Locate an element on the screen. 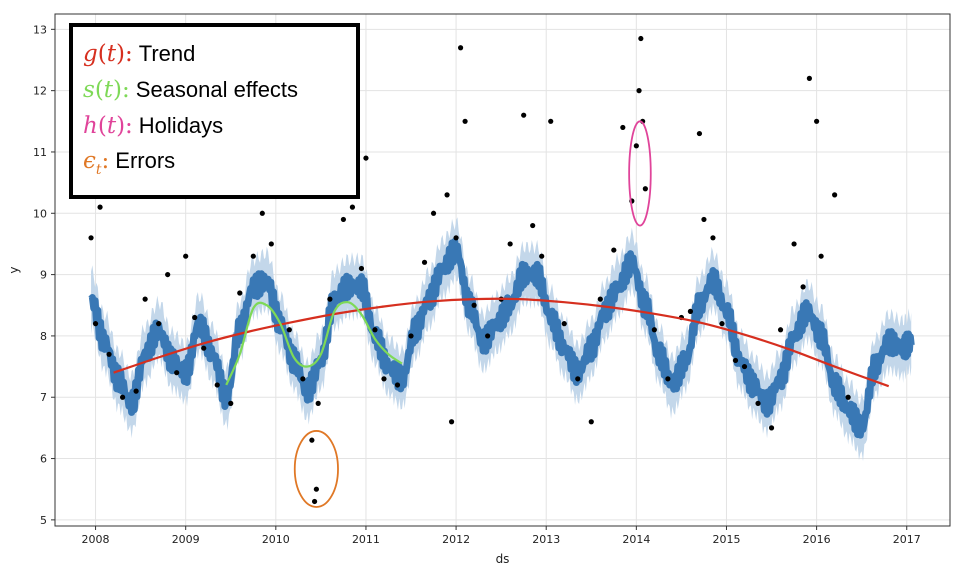  trend-paren: ( is located at coordinates (102, 54).